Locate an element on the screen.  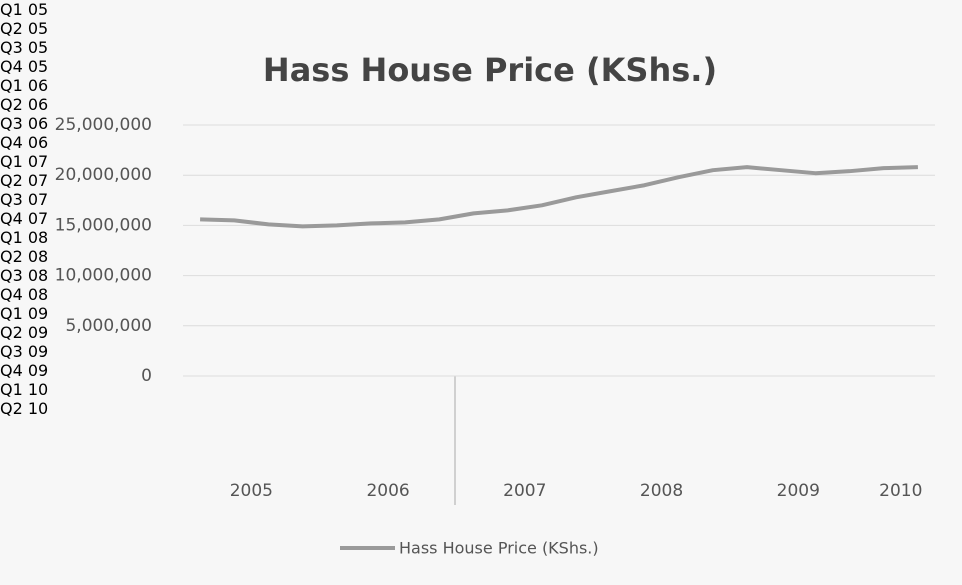
x-tick-label: Q4 06 is located at coordinates (24, 142).